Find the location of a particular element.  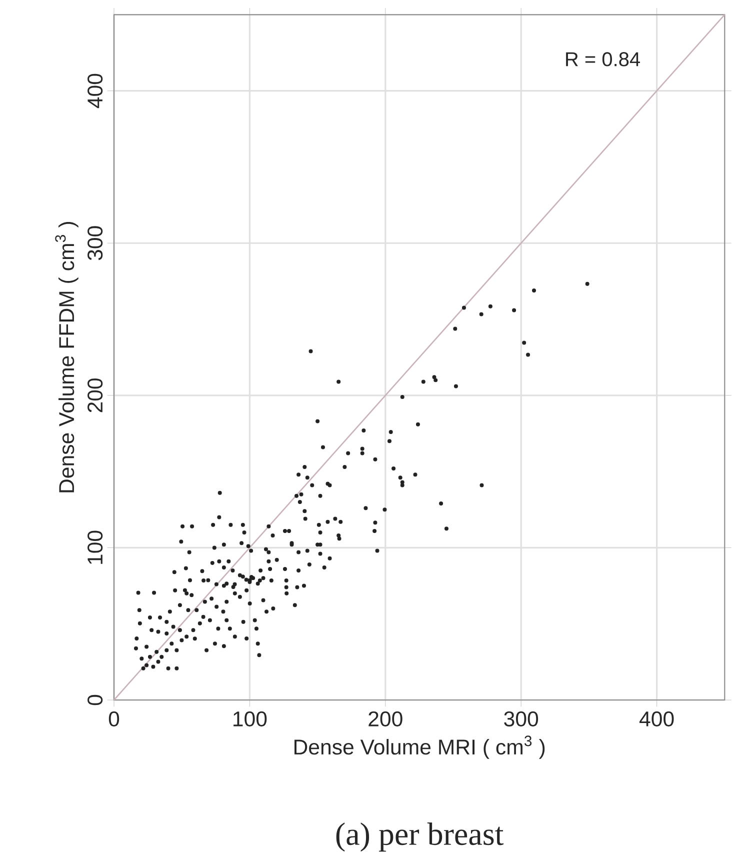

x-tick-label: 400 is located at coordinates (656, 718).